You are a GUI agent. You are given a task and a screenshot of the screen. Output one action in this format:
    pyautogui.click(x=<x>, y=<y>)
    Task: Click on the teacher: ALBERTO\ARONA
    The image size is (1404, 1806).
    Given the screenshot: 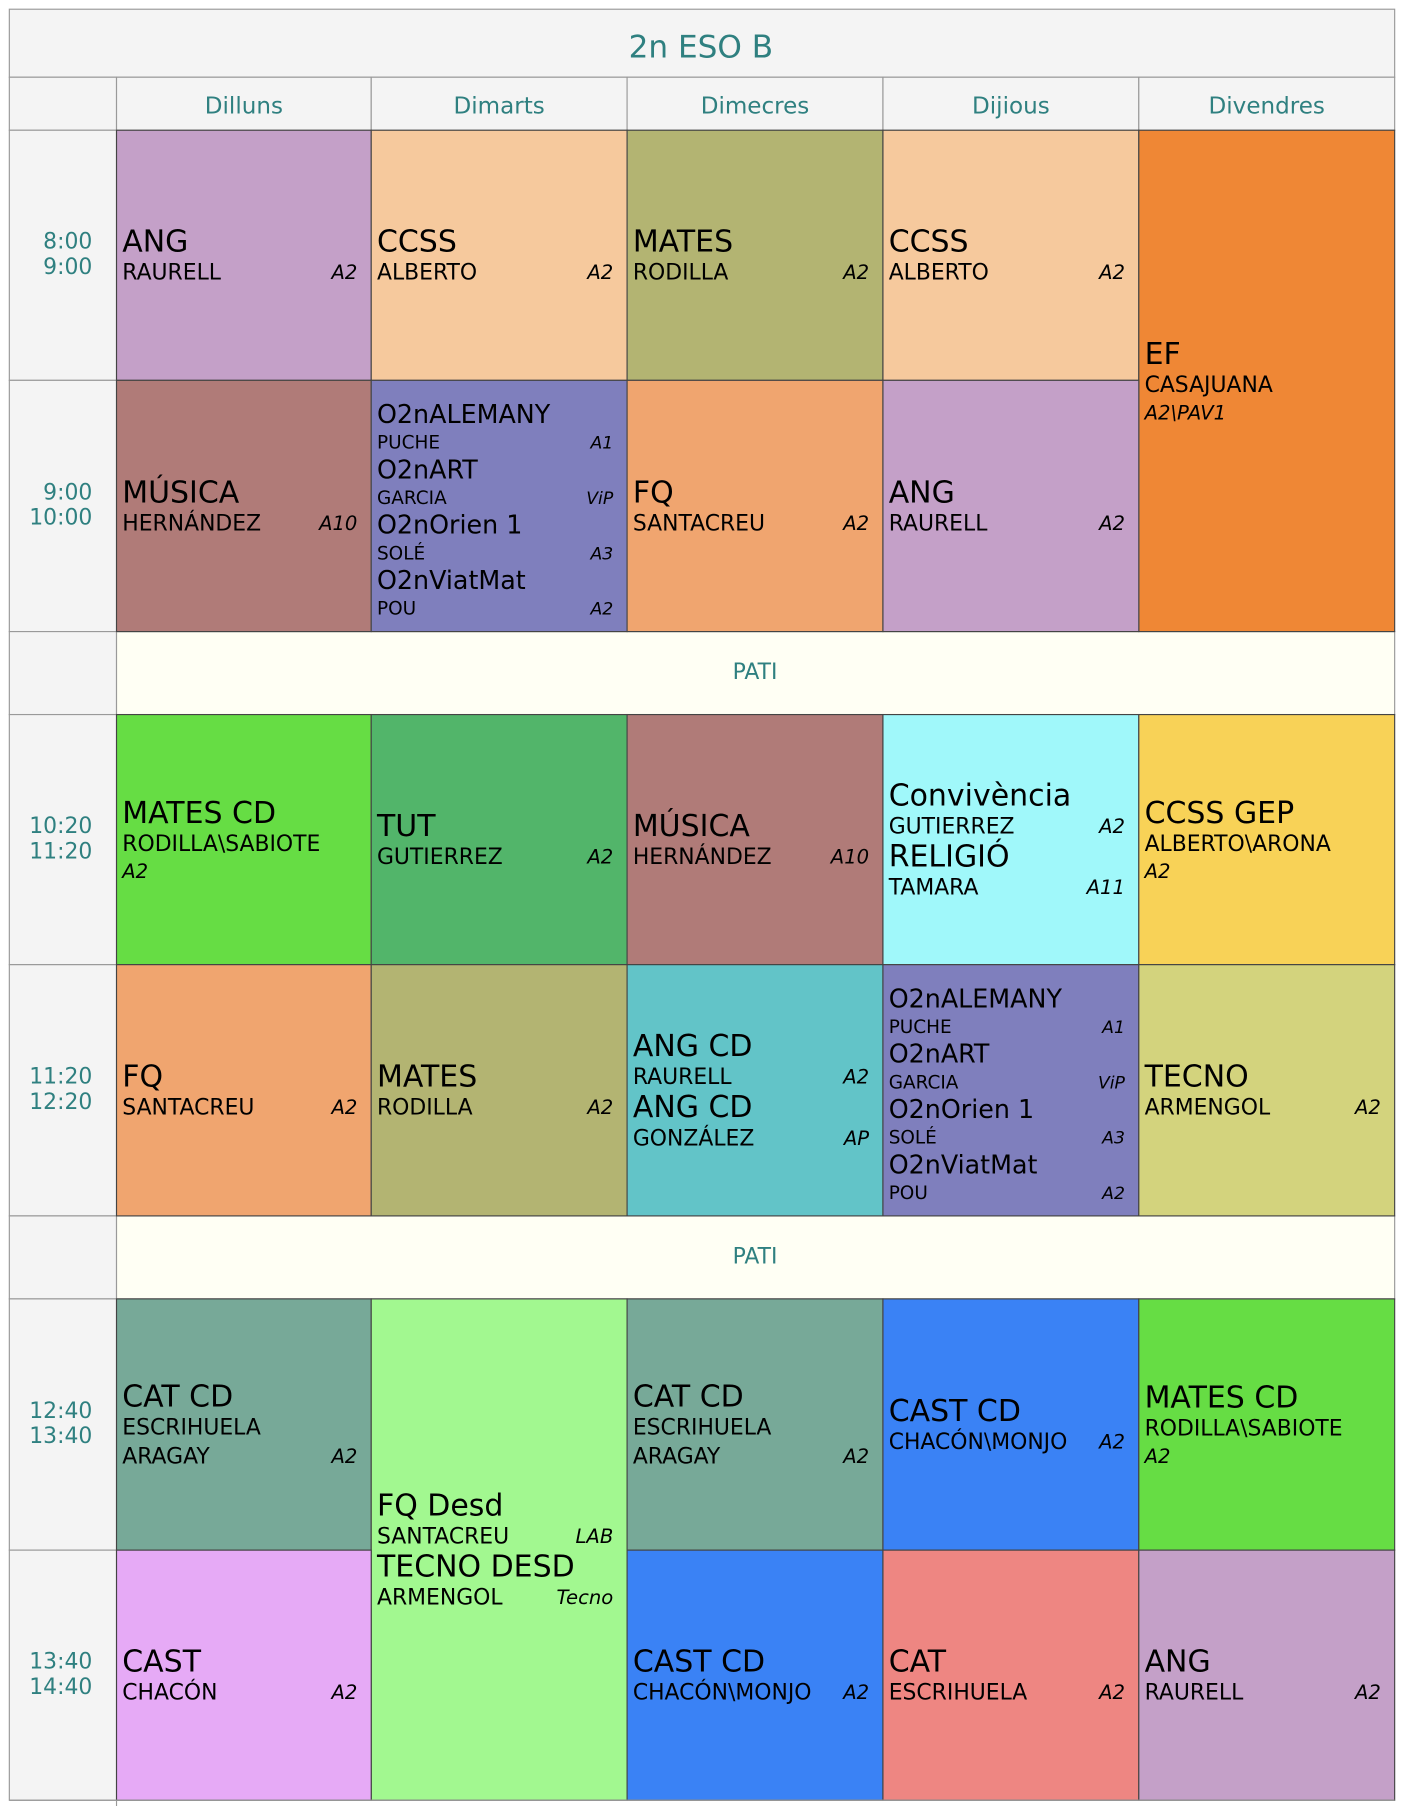 What is the action you would take?
    pyautogui.click(x=1238, y=844)
    